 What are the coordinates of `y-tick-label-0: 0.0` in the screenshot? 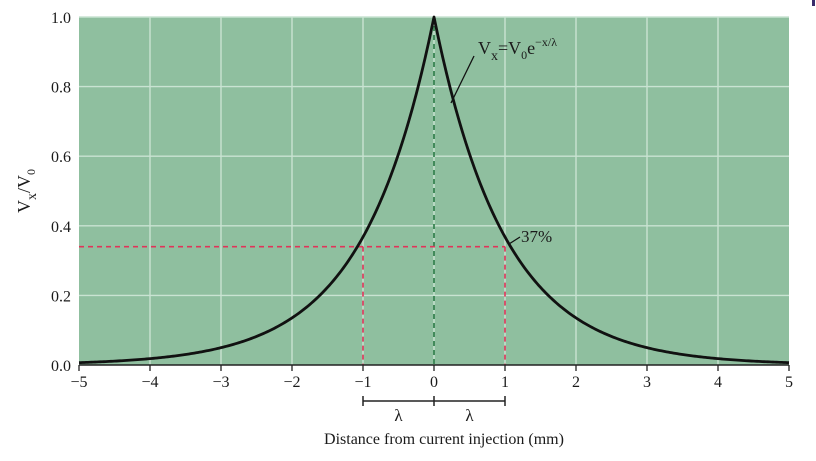 It's located at (61, 366).